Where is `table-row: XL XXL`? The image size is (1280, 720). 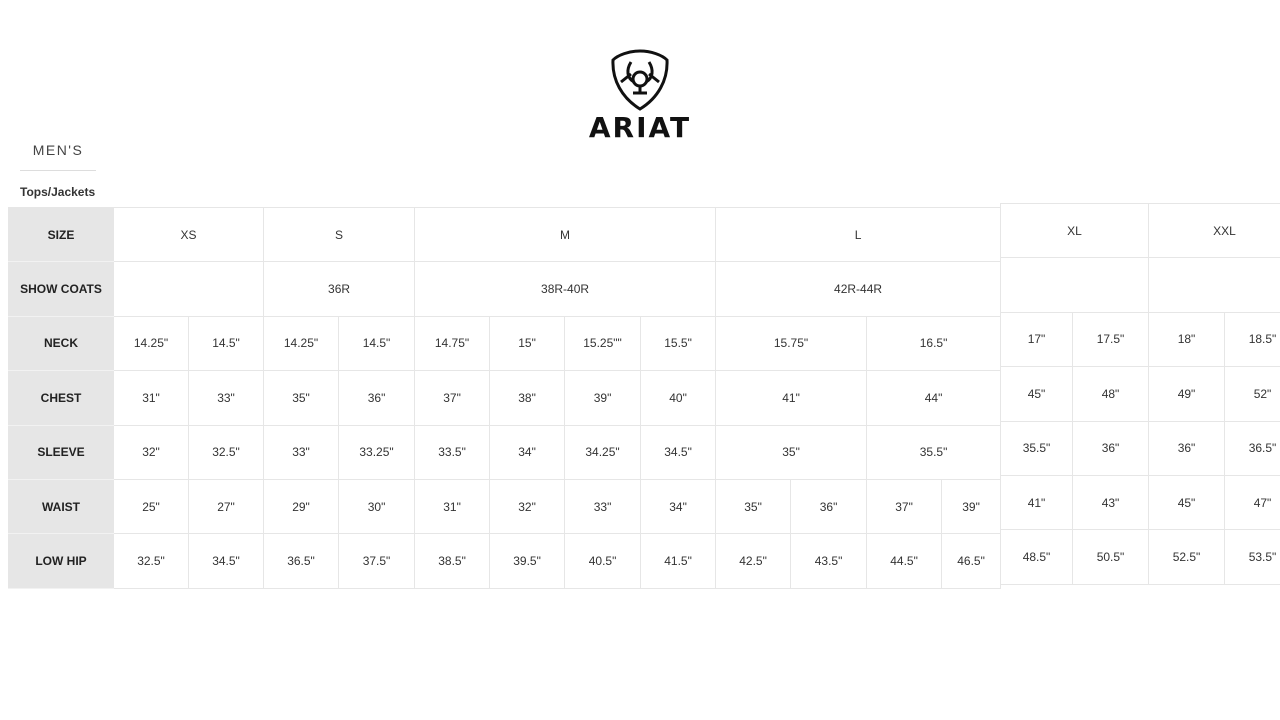
table-row: XL XXL is located at coordinates (1140, 230).